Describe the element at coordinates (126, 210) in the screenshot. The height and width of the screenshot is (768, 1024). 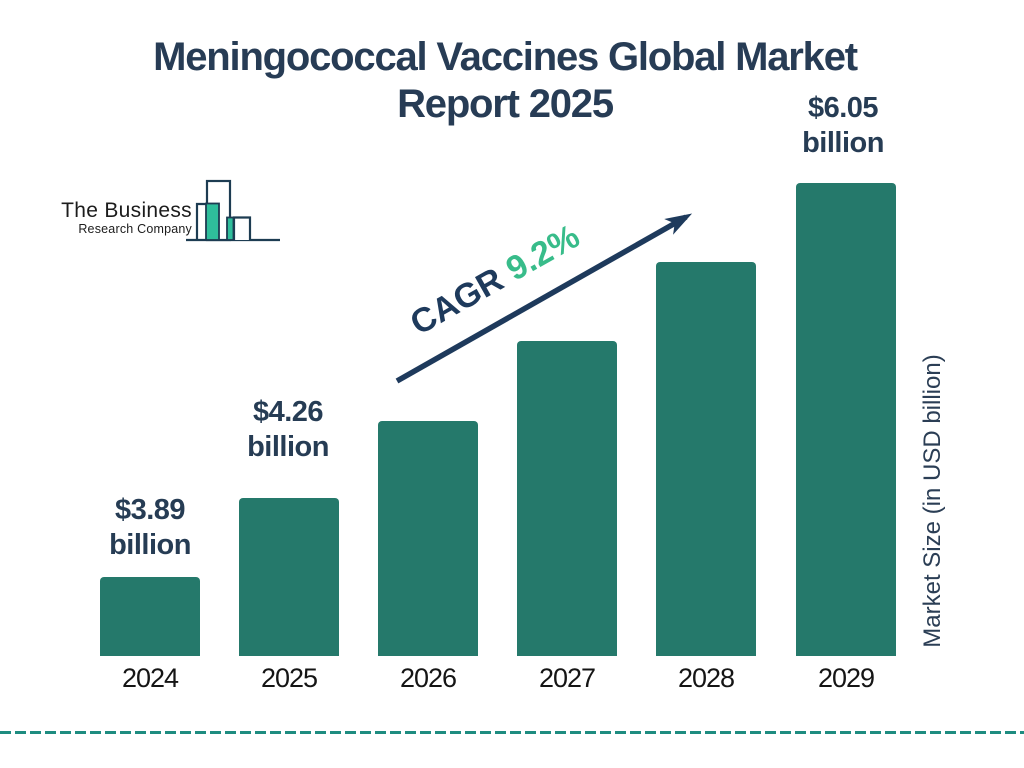
I see `company-logo-name: The Business` at that location.